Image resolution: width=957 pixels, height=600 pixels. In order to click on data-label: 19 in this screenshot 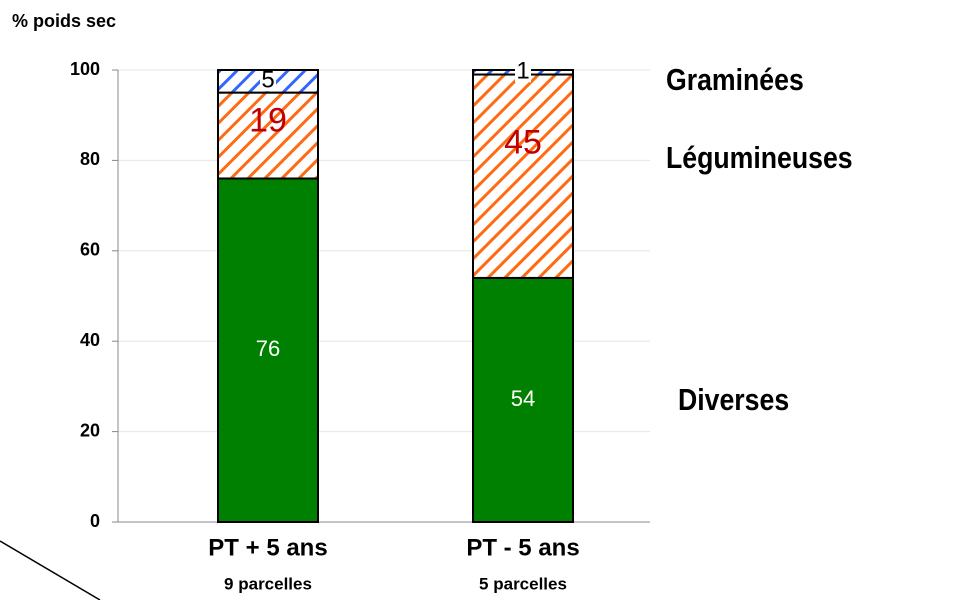, I will do `click(268, 121)`.